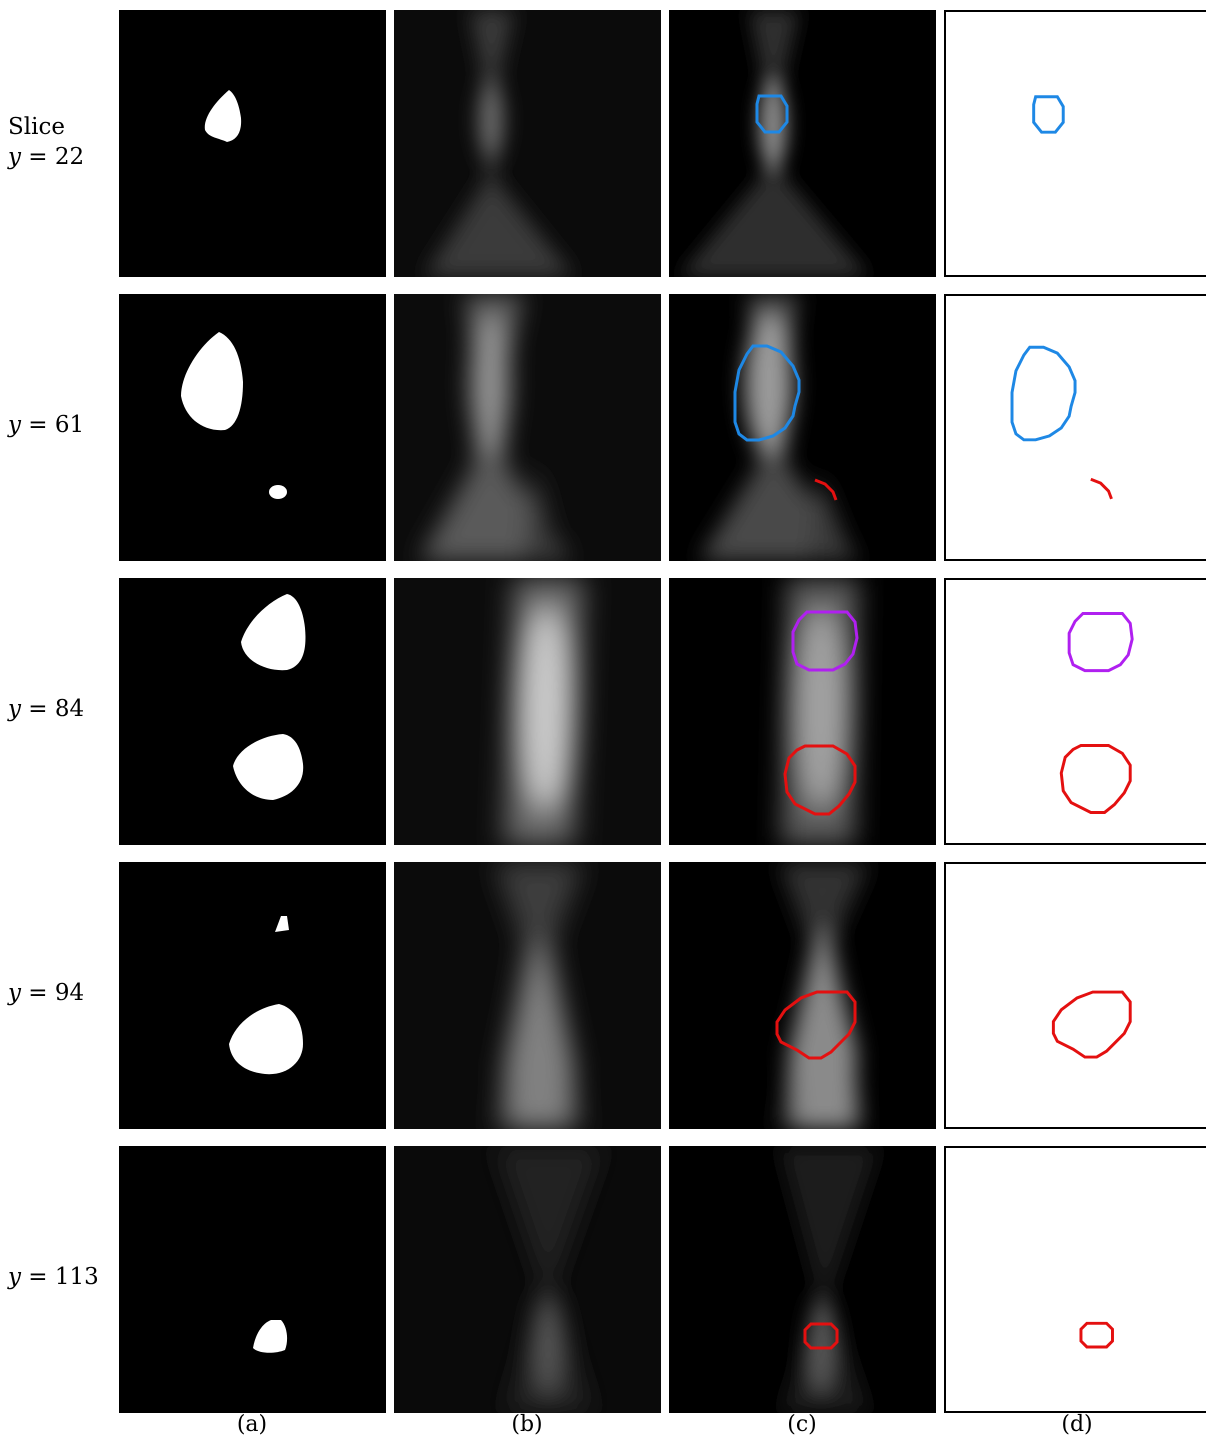  Describe the element at coordinates (252, 711) in the screenshot. I see `panel-mask-row3` at that location.